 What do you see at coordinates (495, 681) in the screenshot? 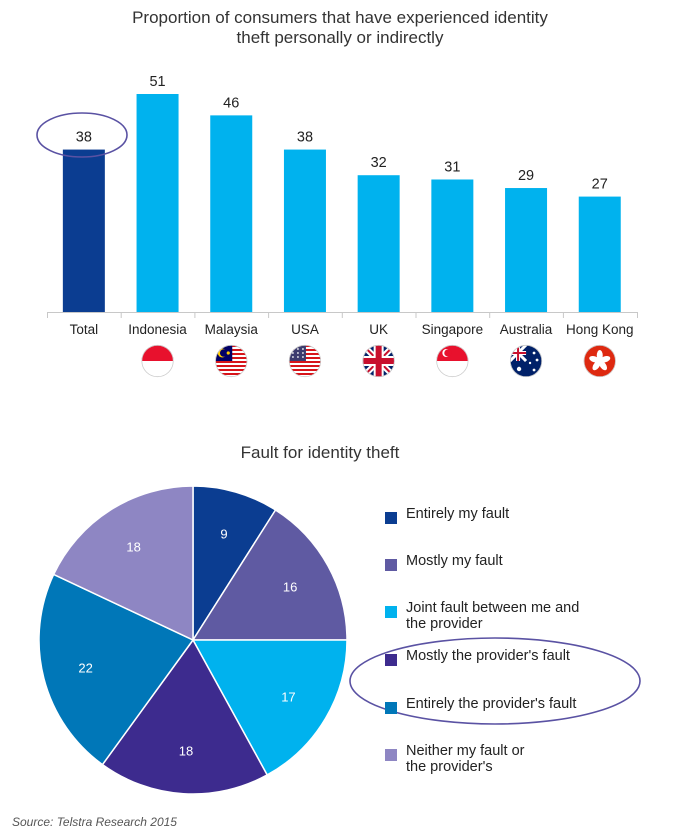
I see `provider-fault-highlight-ring` at bounding box center [495, 681].